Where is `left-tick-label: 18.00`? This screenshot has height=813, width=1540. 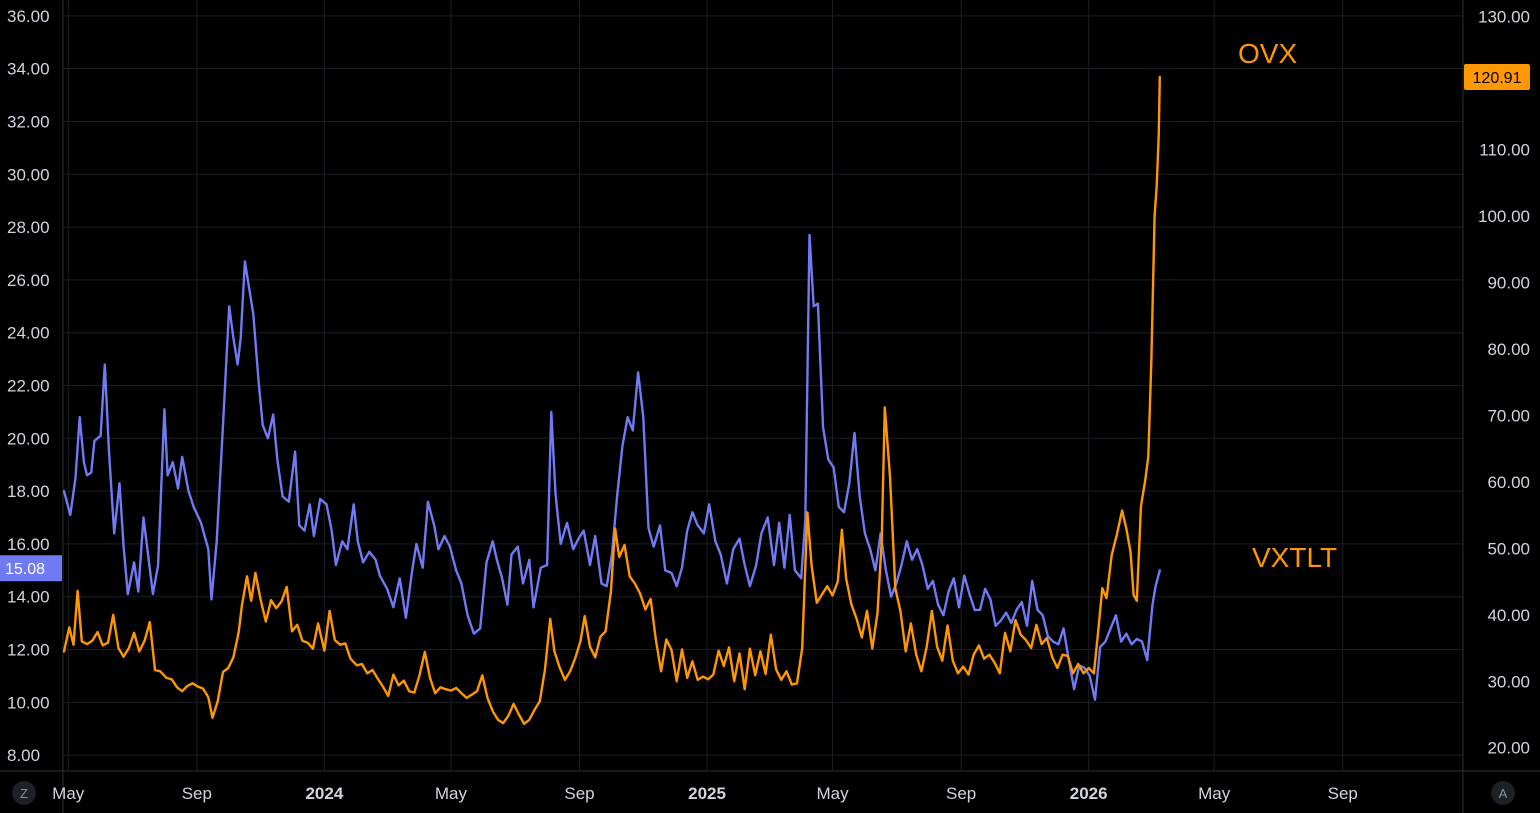 left-tick-label: 18.00 is located at coordinates (28, 491).